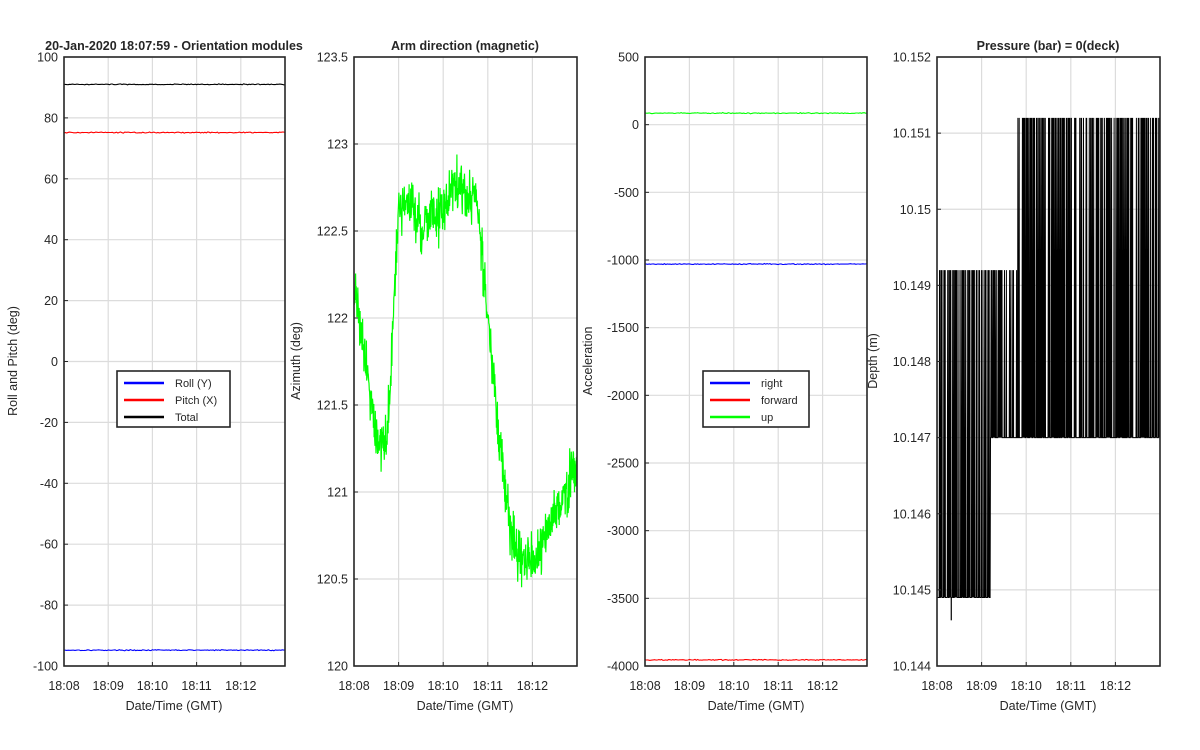 This screenshot has width=1200, height=750. Describe the element at coordinates (174, 706) in the screenshot. I see `panel-orientation-xlabel: Date/Time (GMT)` at that location.